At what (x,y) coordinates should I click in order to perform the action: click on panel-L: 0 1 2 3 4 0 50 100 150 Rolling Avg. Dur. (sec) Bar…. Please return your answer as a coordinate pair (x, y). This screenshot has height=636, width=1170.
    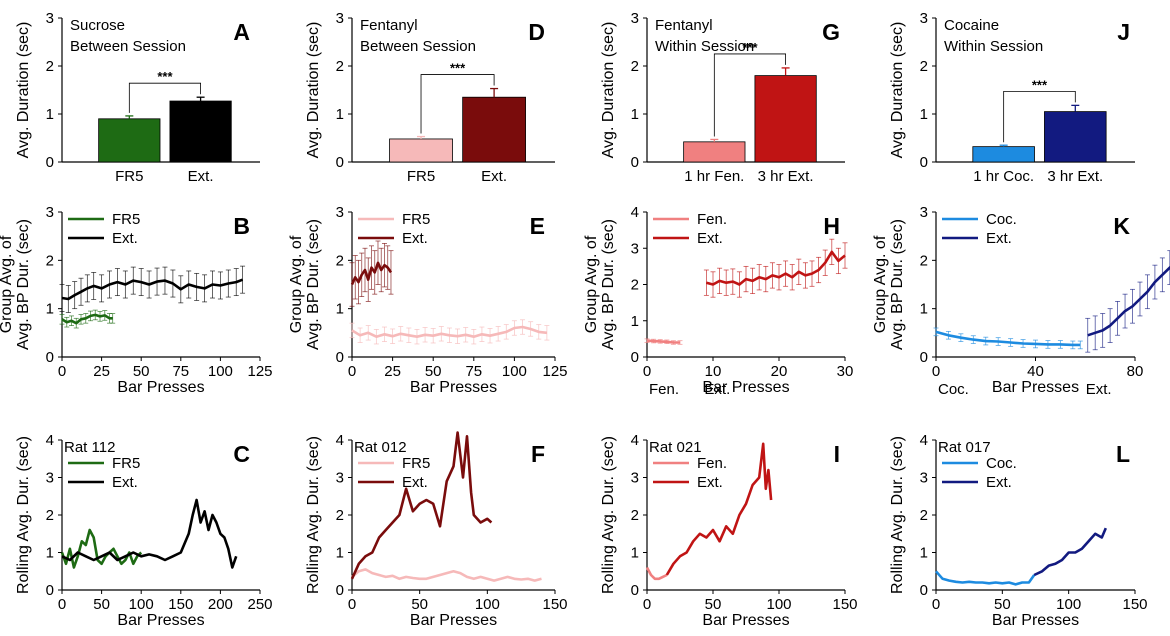
    Looking at the image, I should click on (1018, 530).